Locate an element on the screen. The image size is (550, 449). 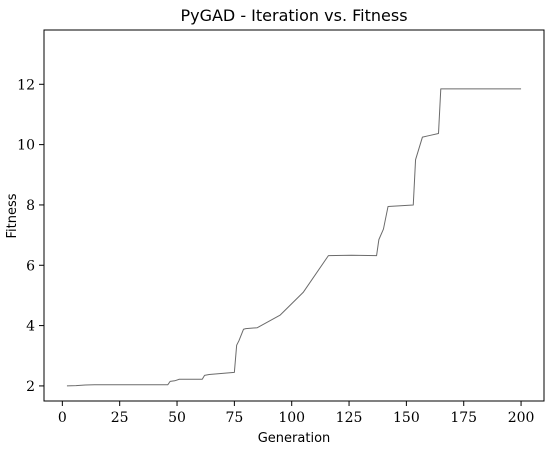
x-tick-label: 150 is located at coordinates (406, 418).